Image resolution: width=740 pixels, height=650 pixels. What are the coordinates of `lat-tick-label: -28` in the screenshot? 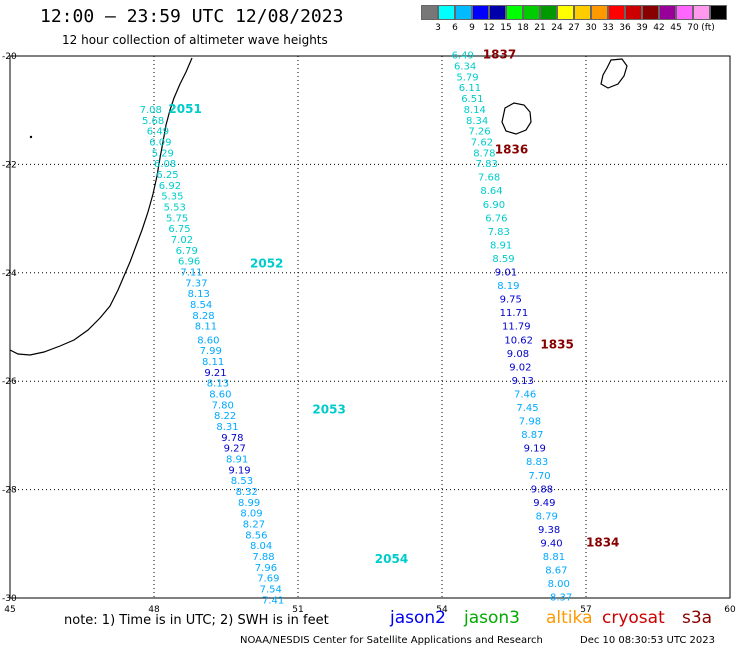 It's located at (9, 491).